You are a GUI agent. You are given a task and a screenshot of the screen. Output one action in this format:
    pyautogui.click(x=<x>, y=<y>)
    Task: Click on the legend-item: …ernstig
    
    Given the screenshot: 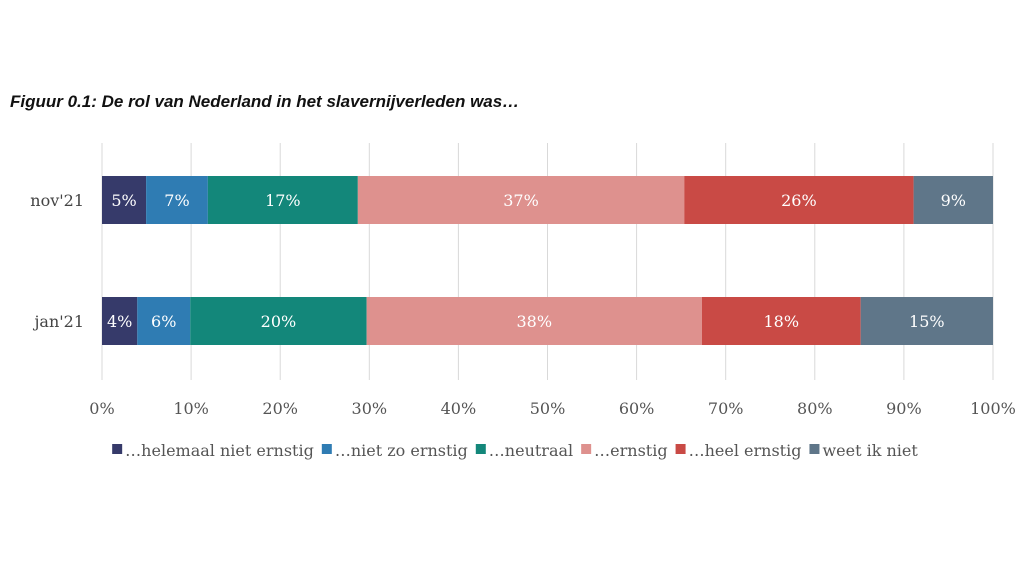 What is the action you would take?
    pyautogui.click(x=624, y=450)
    